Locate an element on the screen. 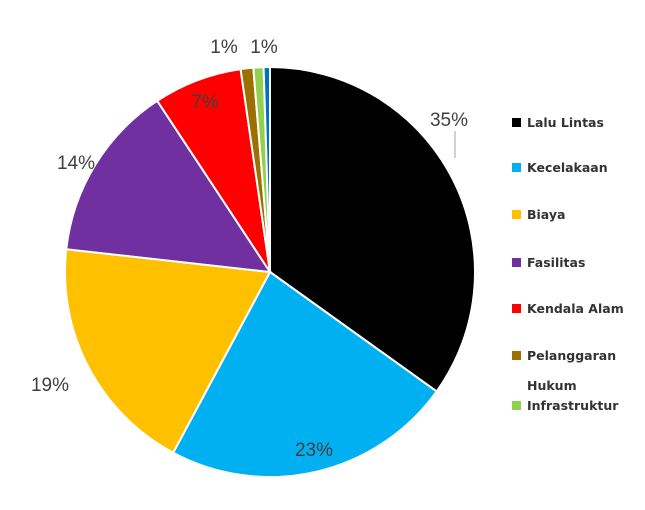 This screenshot has height=510, width=645. legend-item: Infrastruktur is located at coordinates (565, 405).